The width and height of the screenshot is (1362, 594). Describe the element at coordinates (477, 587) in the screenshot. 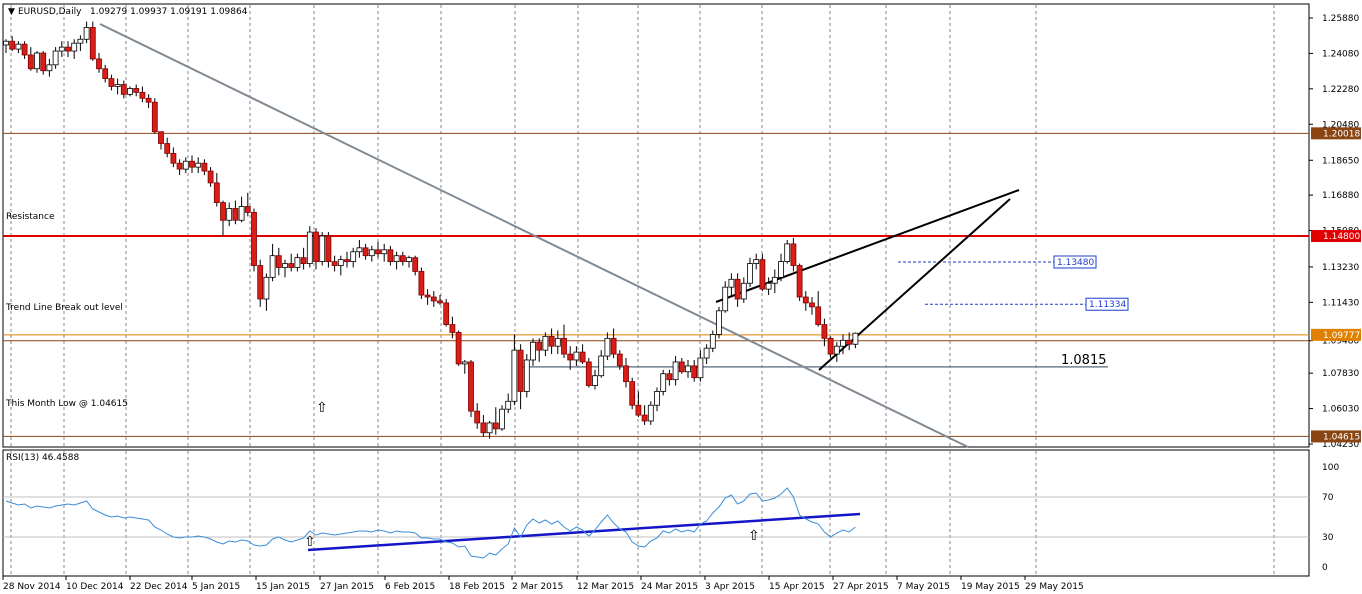

I see `date-tick-label: 18 Feb 2015` at that location.